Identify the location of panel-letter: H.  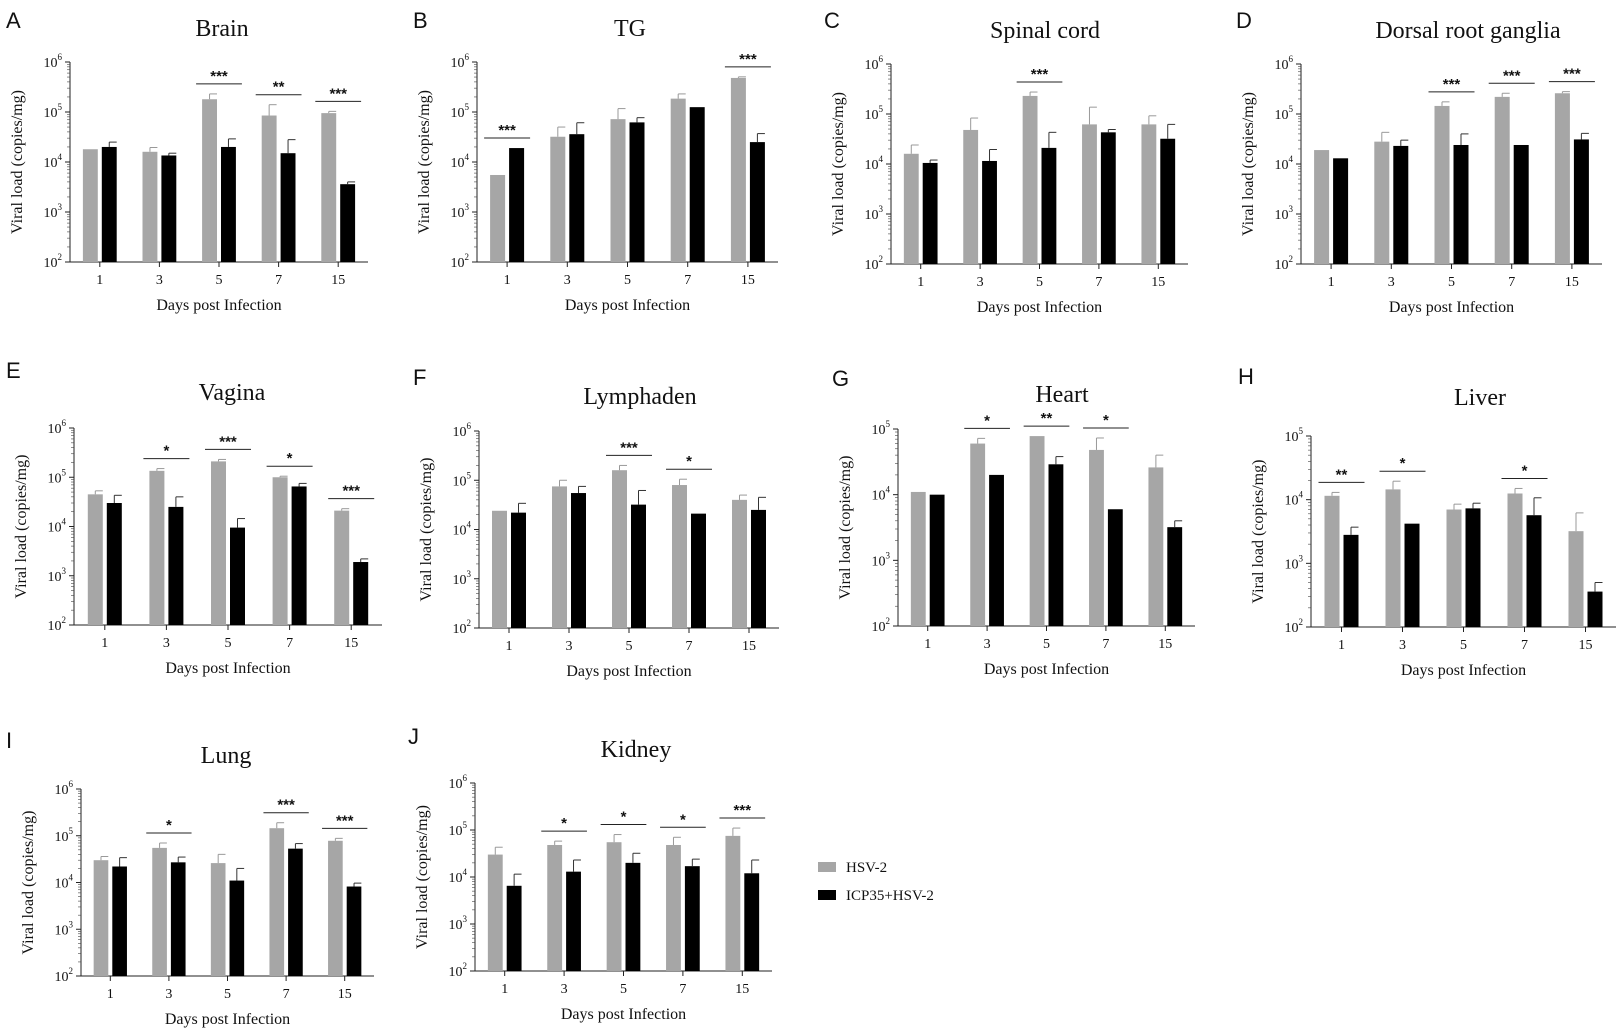
(1246, 376).